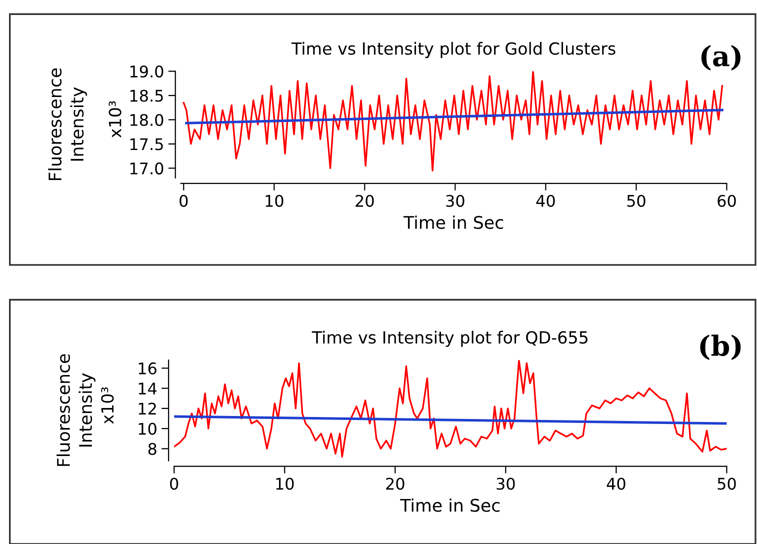 This screenshot has width=757, height=544. I want to click on chart-title: Time vs Intensity plot for QD-655, so click(450, 338).